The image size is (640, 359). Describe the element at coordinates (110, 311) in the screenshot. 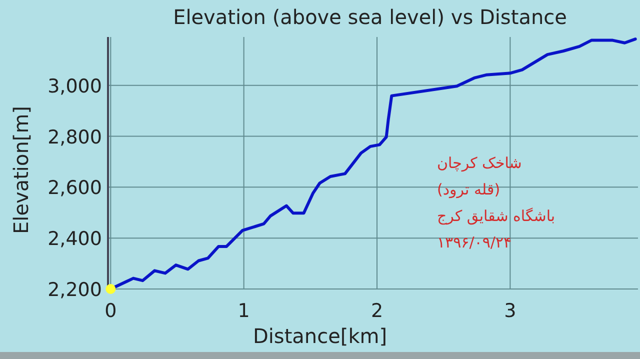

I see `x-tick-label: 0` at that location.